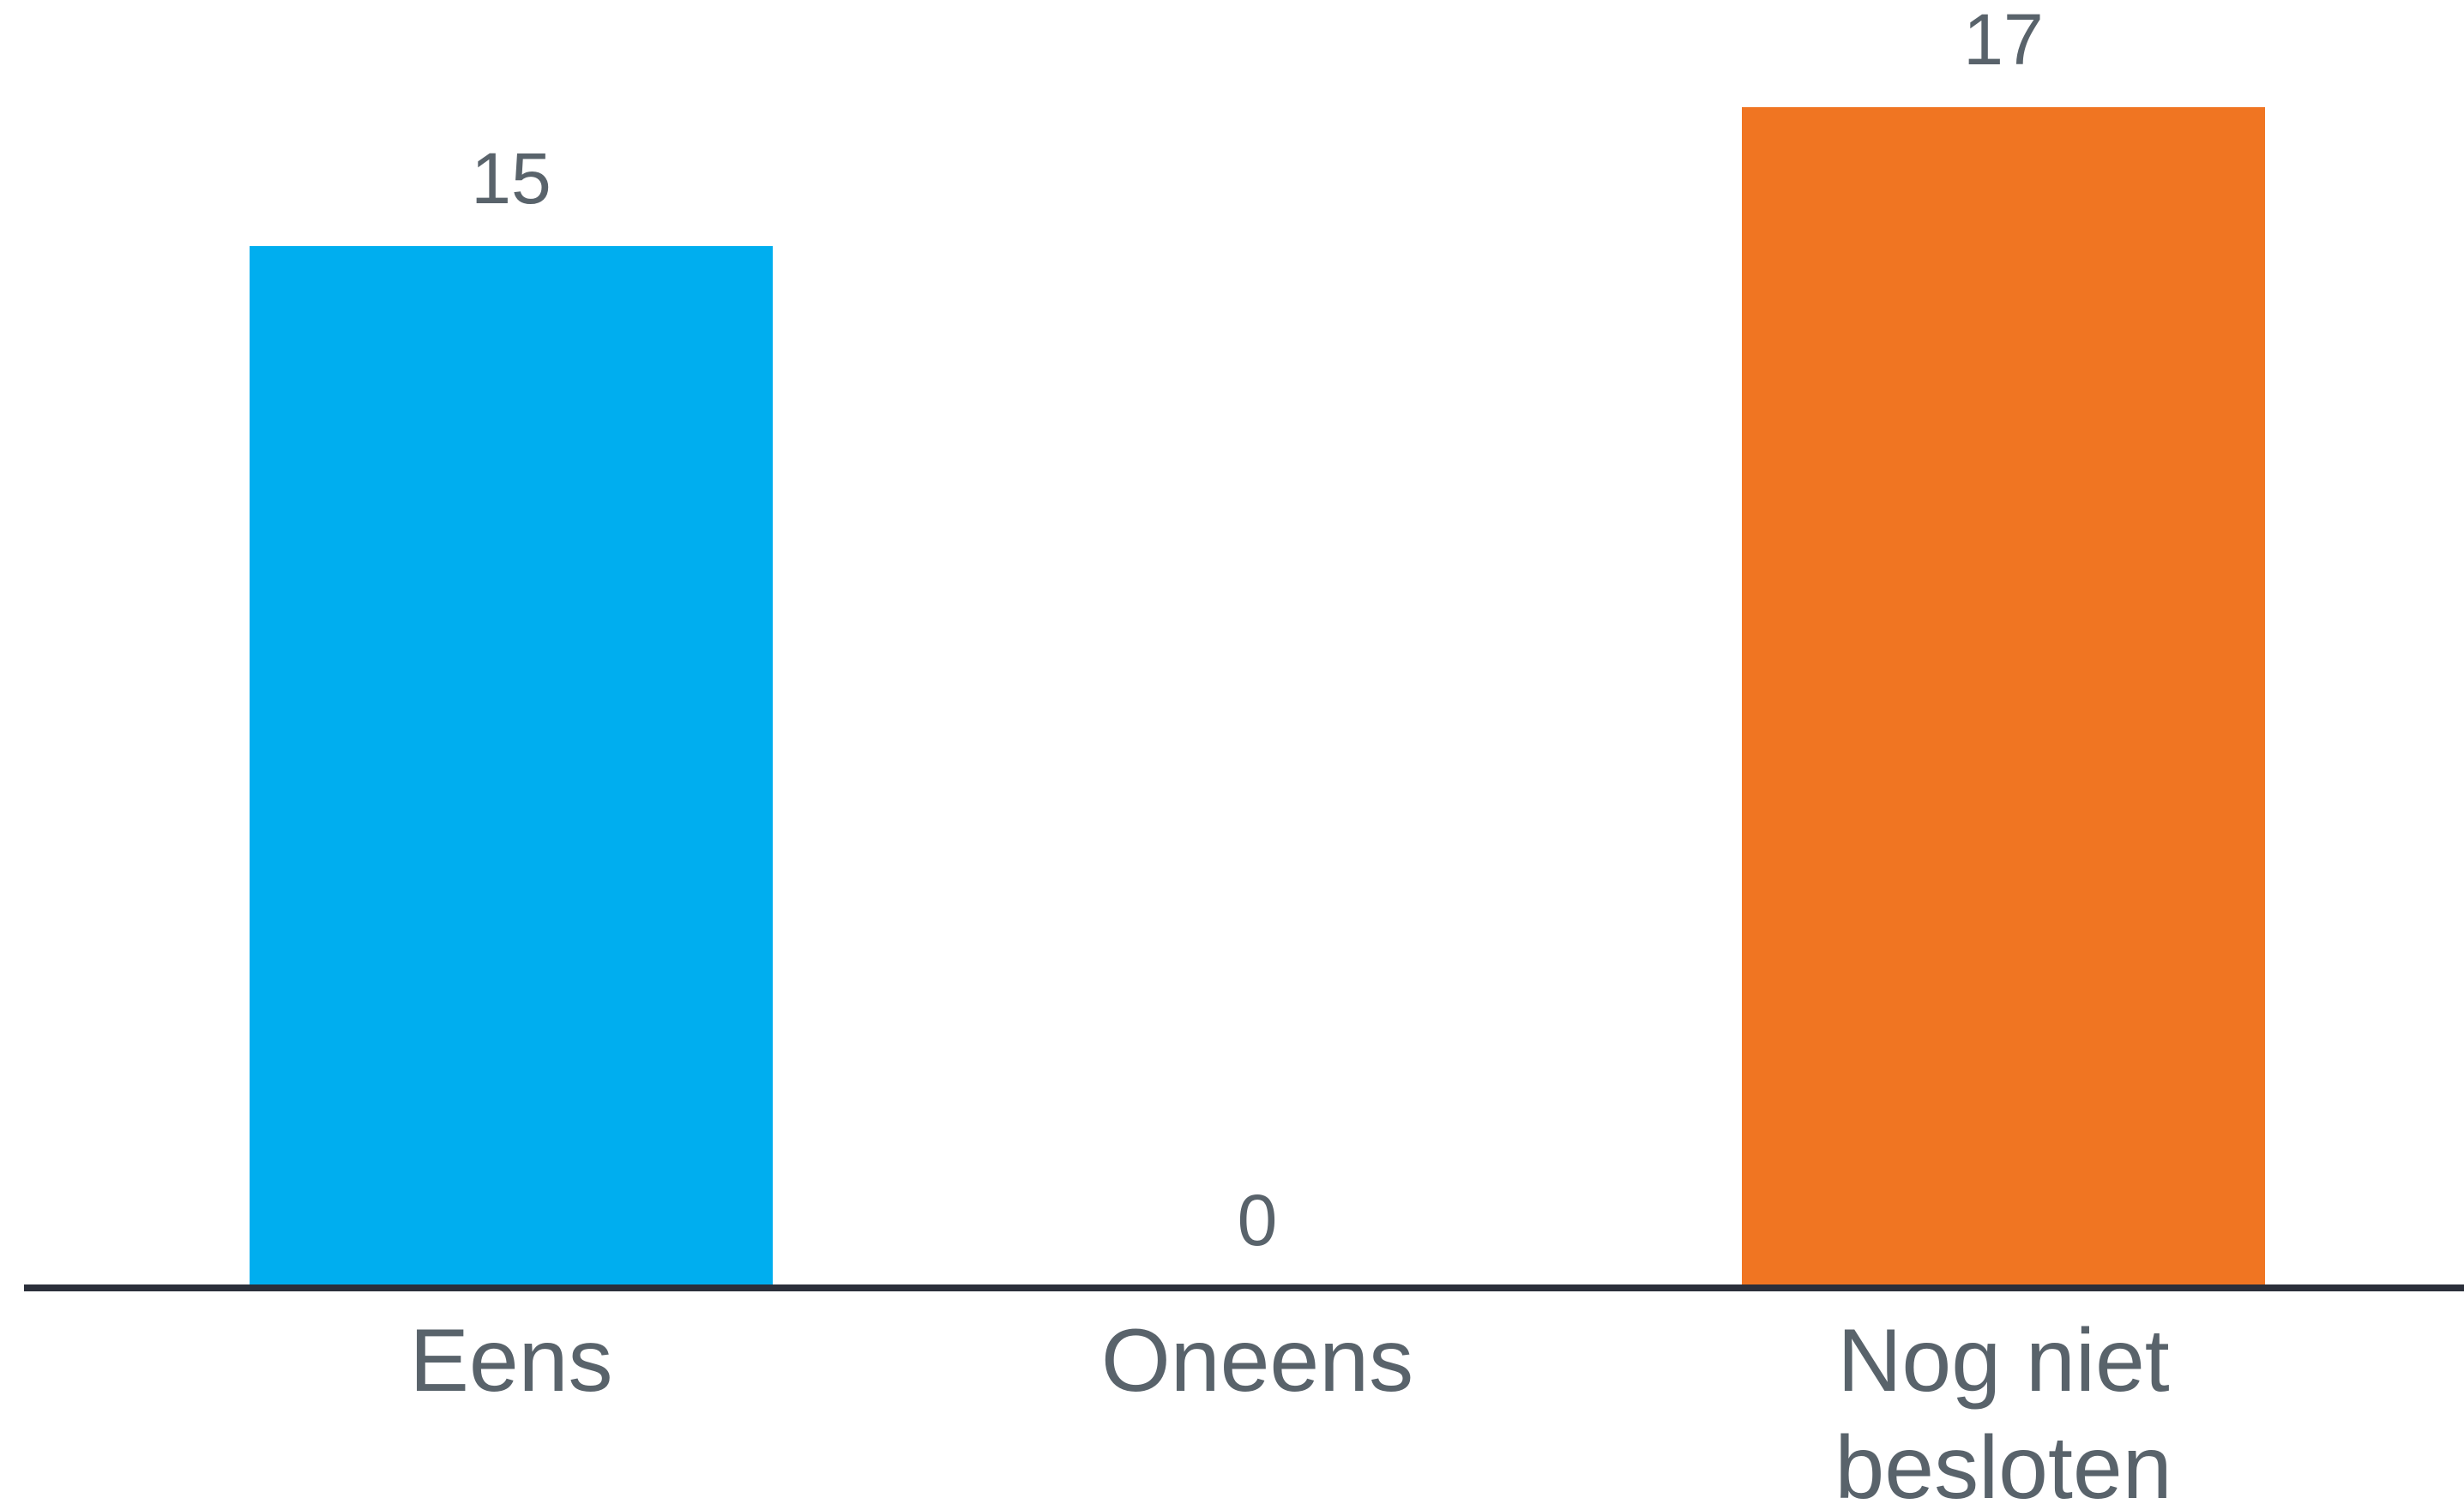 This screenshot has width=2464, height=1510. I want to click on category-label-oneens: Oneens, so click(1257, 1361).